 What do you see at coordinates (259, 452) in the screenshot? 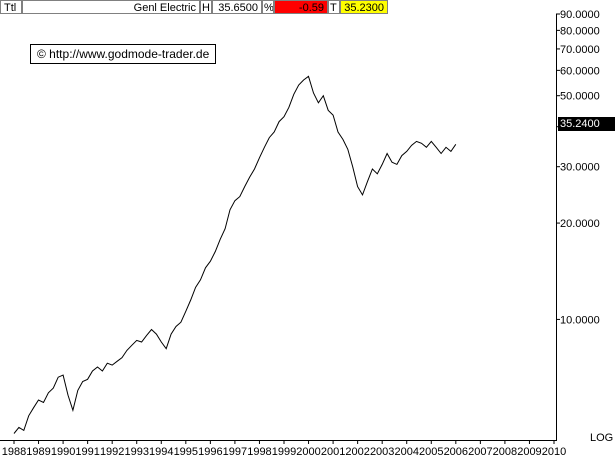
I see `x-tick-label: 1998` at bounding box center [259, 452].